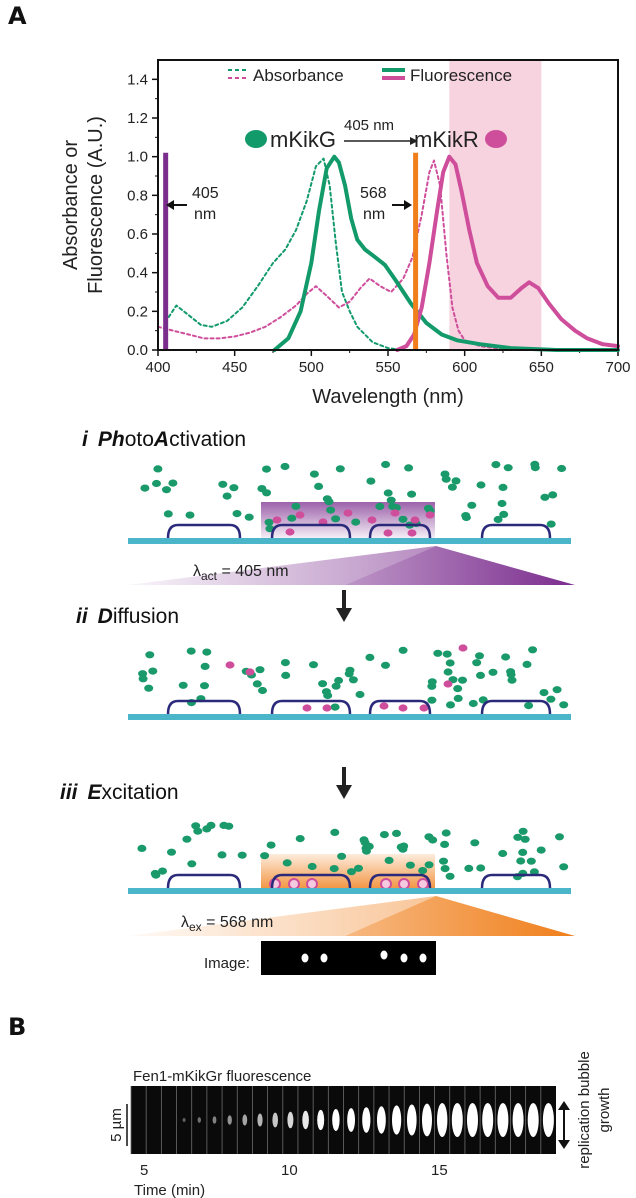 This screenshot has width=636, height=1198. I want to click on y-tick-label: 0.4, so click(137, 273).